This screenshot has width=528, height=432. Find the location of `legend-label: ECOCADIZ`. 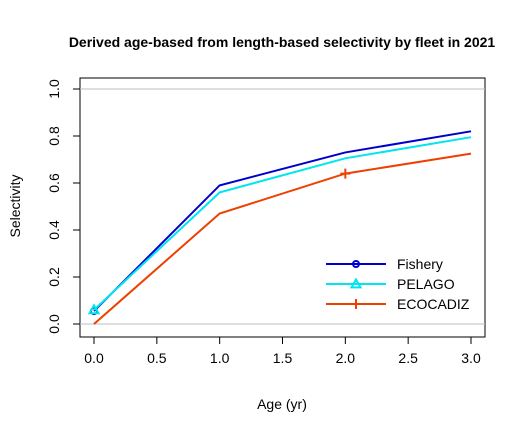

legend-label: ECOCADIZ is located at coordinates (433, 304).